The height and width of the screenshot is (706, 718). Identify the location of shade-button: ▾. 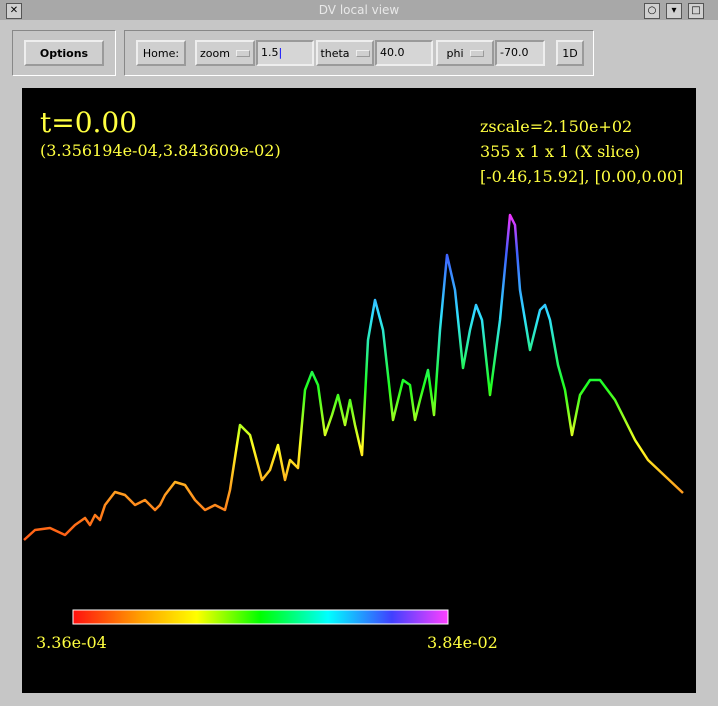
(674, 11).